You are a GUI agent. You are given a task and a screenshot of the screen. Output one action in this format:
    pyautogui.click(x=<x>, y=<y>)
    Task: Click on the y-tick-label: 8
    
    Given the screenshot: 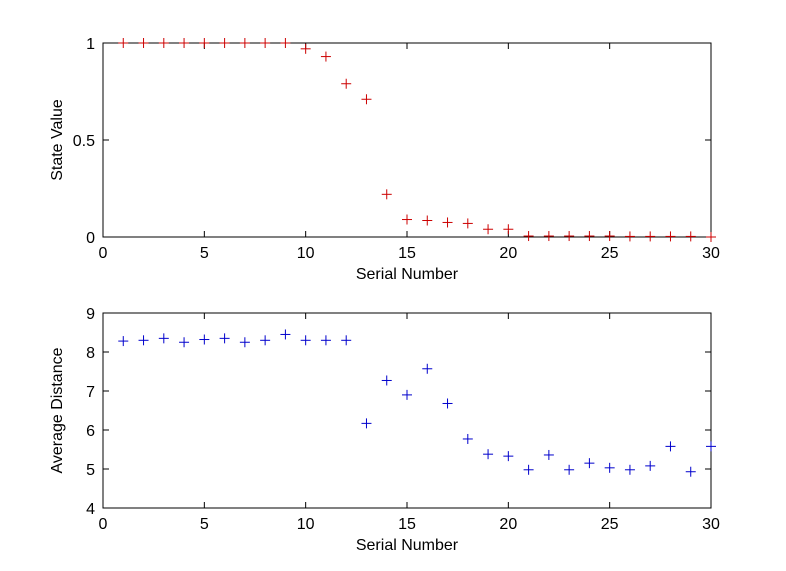 What is the action you would take?
    pyautogui.click(x=90, y=353)
    